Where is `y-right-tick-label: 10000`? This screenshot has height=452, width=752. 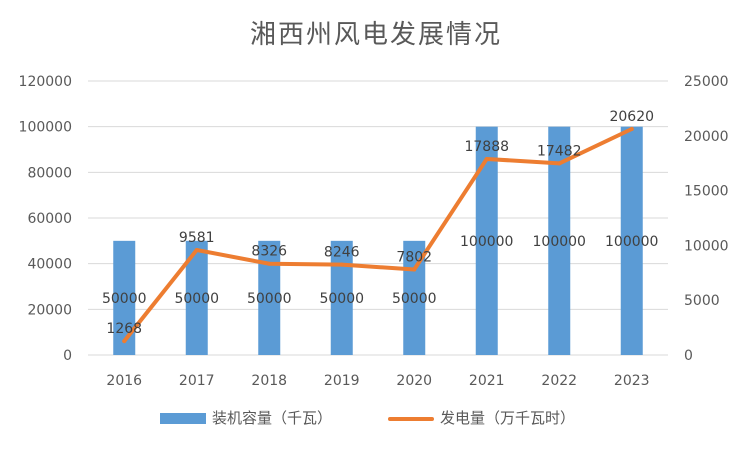
y-right-tick-label: 10000 is located at coordinates (706, 246).